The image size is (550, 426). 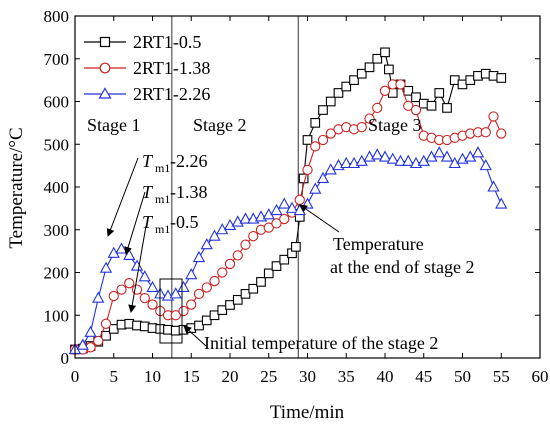 I want to click on x-tick-label: 15, so click(x=191, y=376).